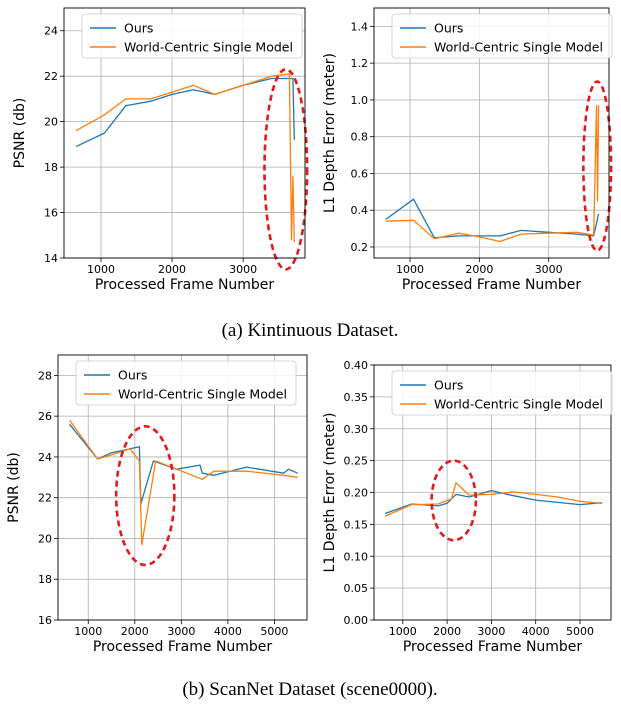 The height and width of the screenshot is (704, 621). I want to click on tick-label-y: 0.2, so click(360, 247).